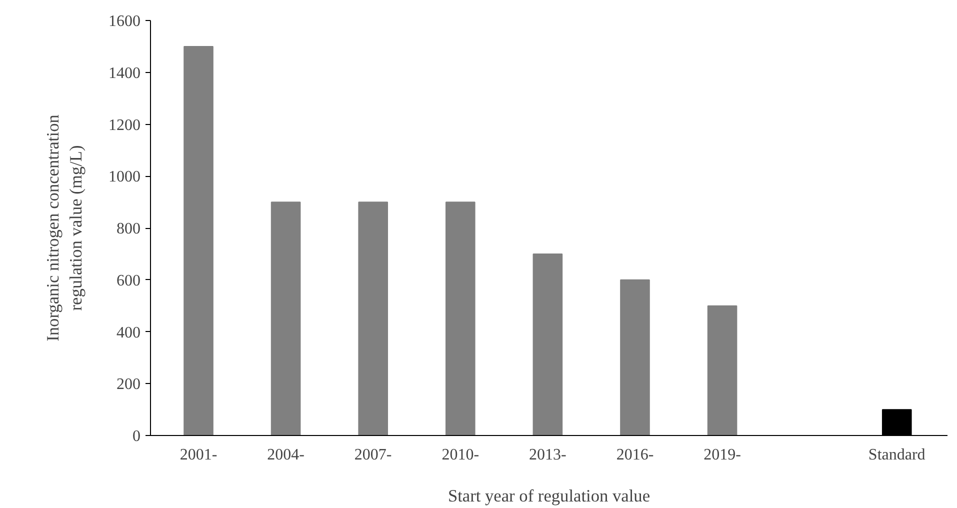  I want to click on y-tick-label: 400, so click(128, 333).